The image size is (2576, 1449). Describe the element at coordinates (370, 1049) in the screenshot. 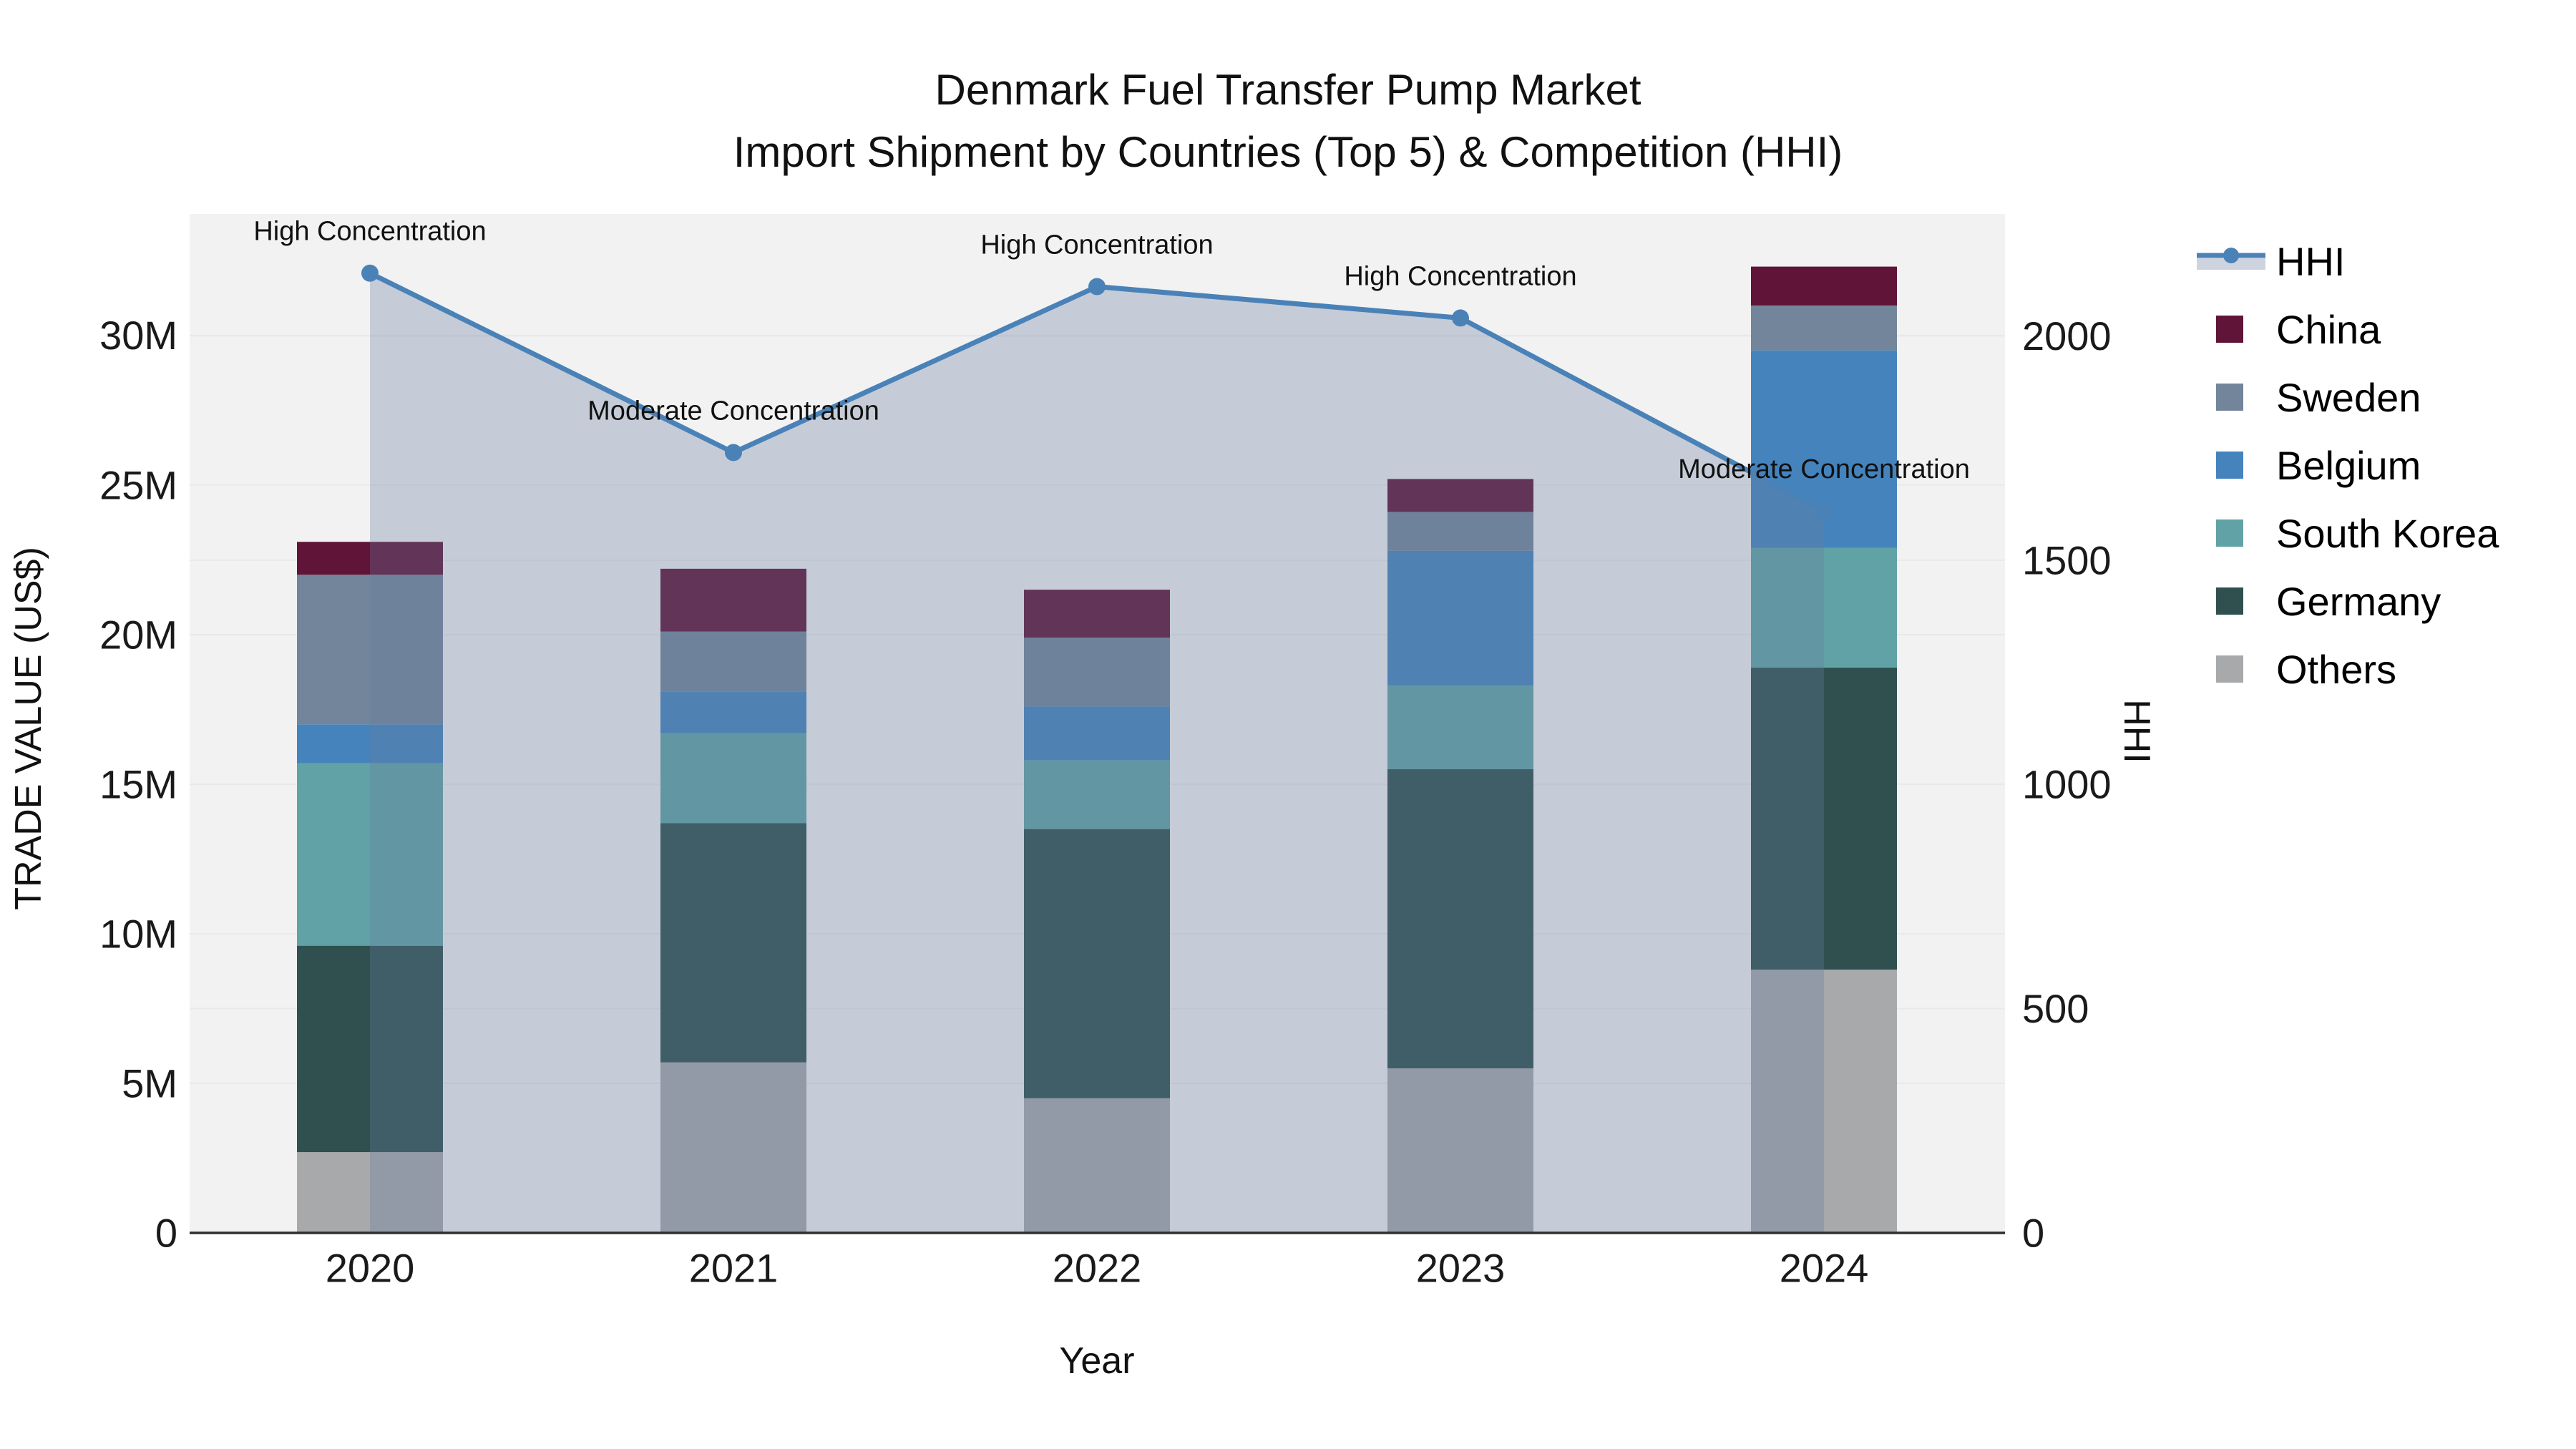

I see `bar-segment-2020-germany` at that location.